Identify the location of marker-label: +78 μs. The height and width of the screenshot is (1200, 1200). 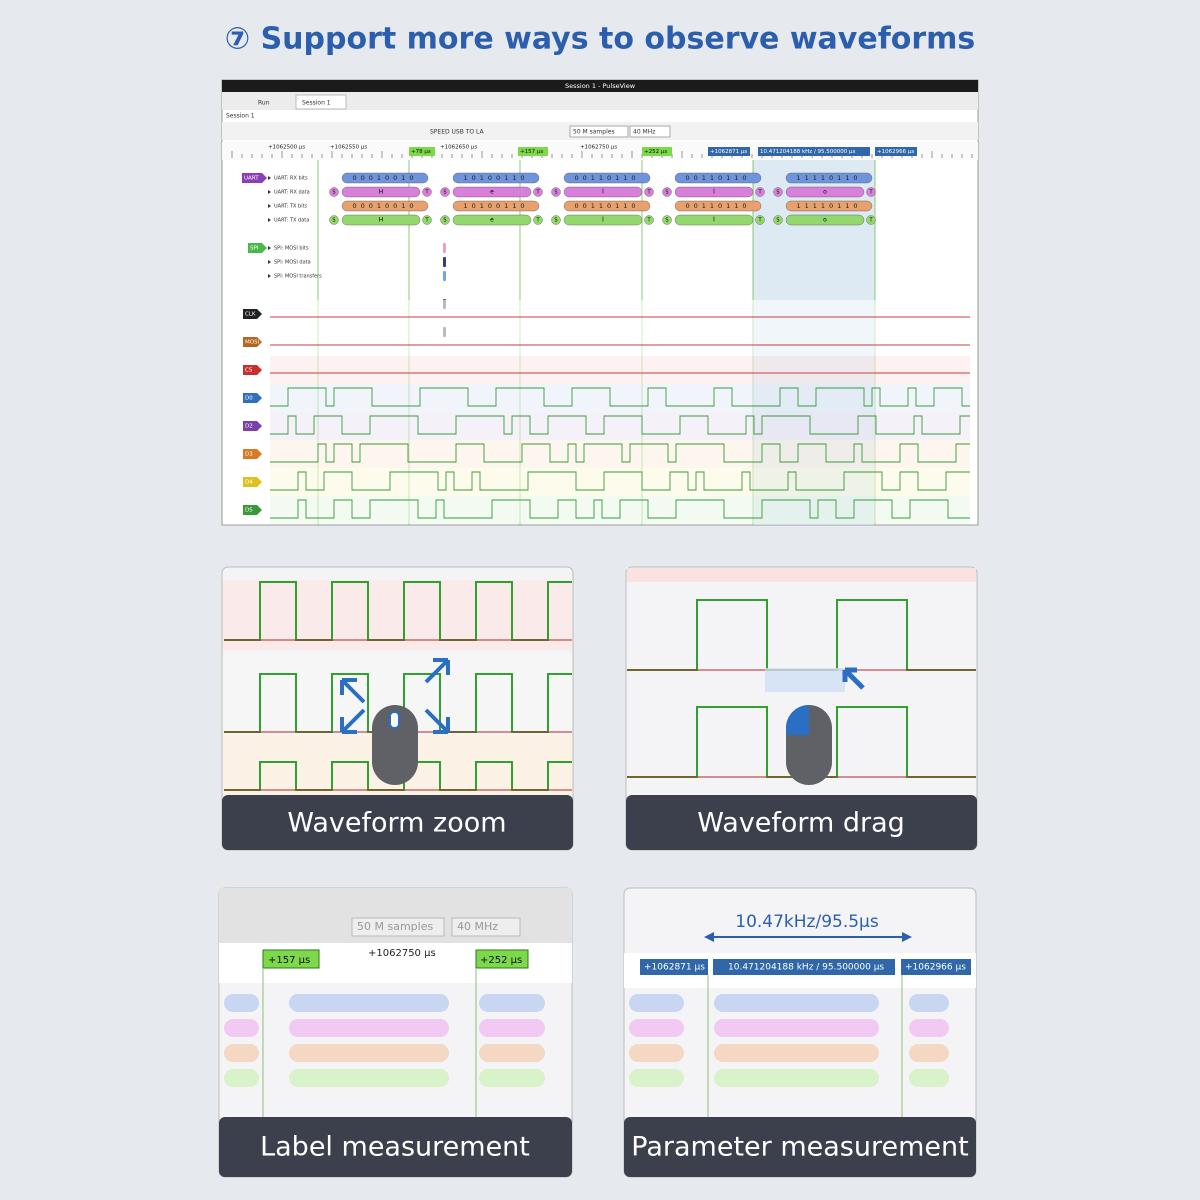
(421, 152).